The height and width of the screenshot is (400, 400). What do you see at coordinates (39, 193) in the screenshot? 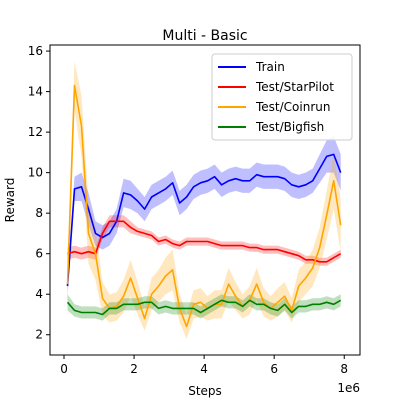
I see `y-axis-ticks: 2 4 6 8 10 12 14 16` at bounding box center [39, 193].